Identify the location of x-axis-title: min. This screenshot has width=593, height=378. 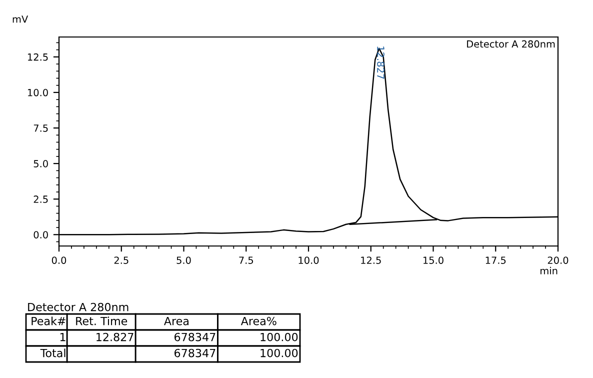
(549, 270).